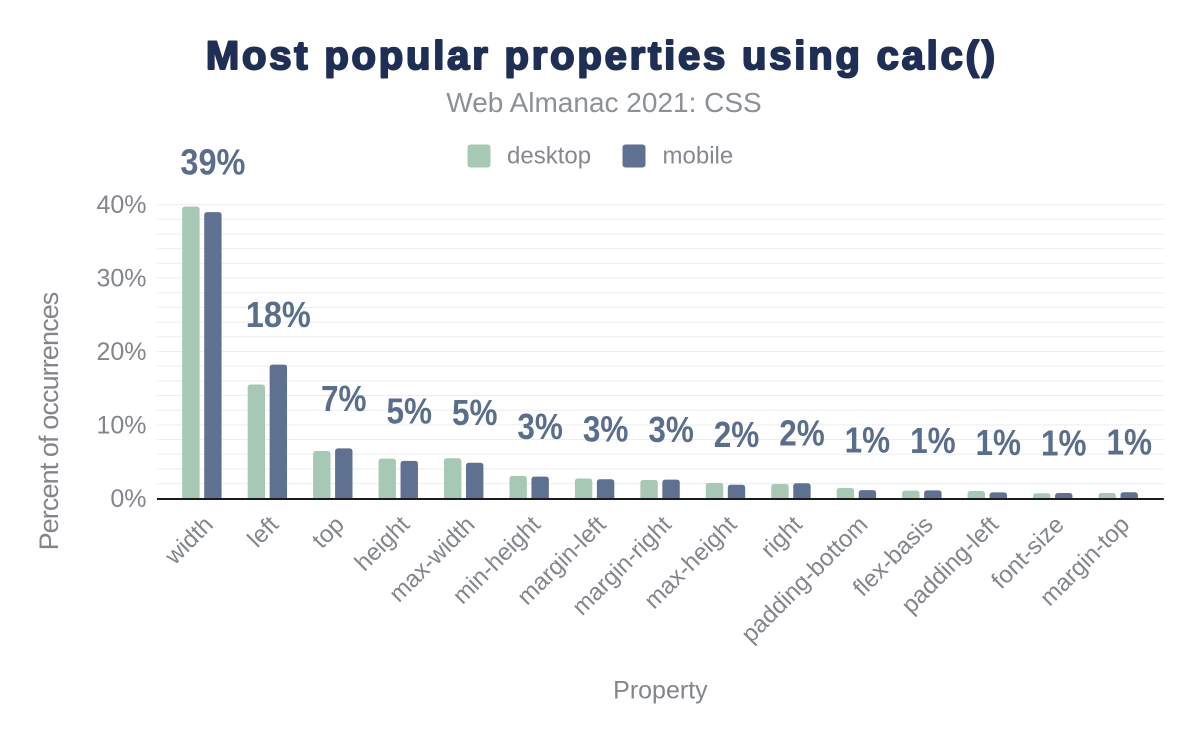 The width and height of the screenshot is (1200, 742). What do you see at coordinates (121, 352) in the screenshot?
I see `svg-text: 20%` at bounding box center [121, 352].